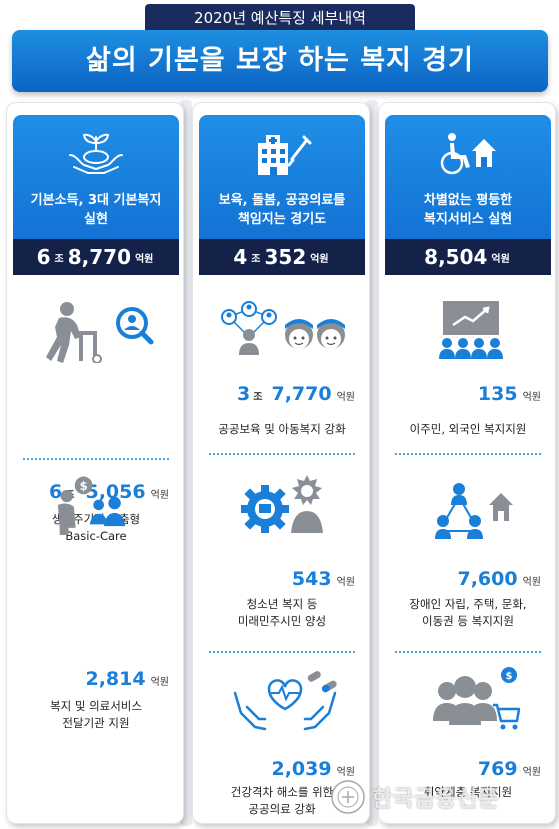  What do you see at coordinates (96, 257) in the screenshot?
I see `column-amount: 6 조 8,770 억원` at bounding box center [96, 257].